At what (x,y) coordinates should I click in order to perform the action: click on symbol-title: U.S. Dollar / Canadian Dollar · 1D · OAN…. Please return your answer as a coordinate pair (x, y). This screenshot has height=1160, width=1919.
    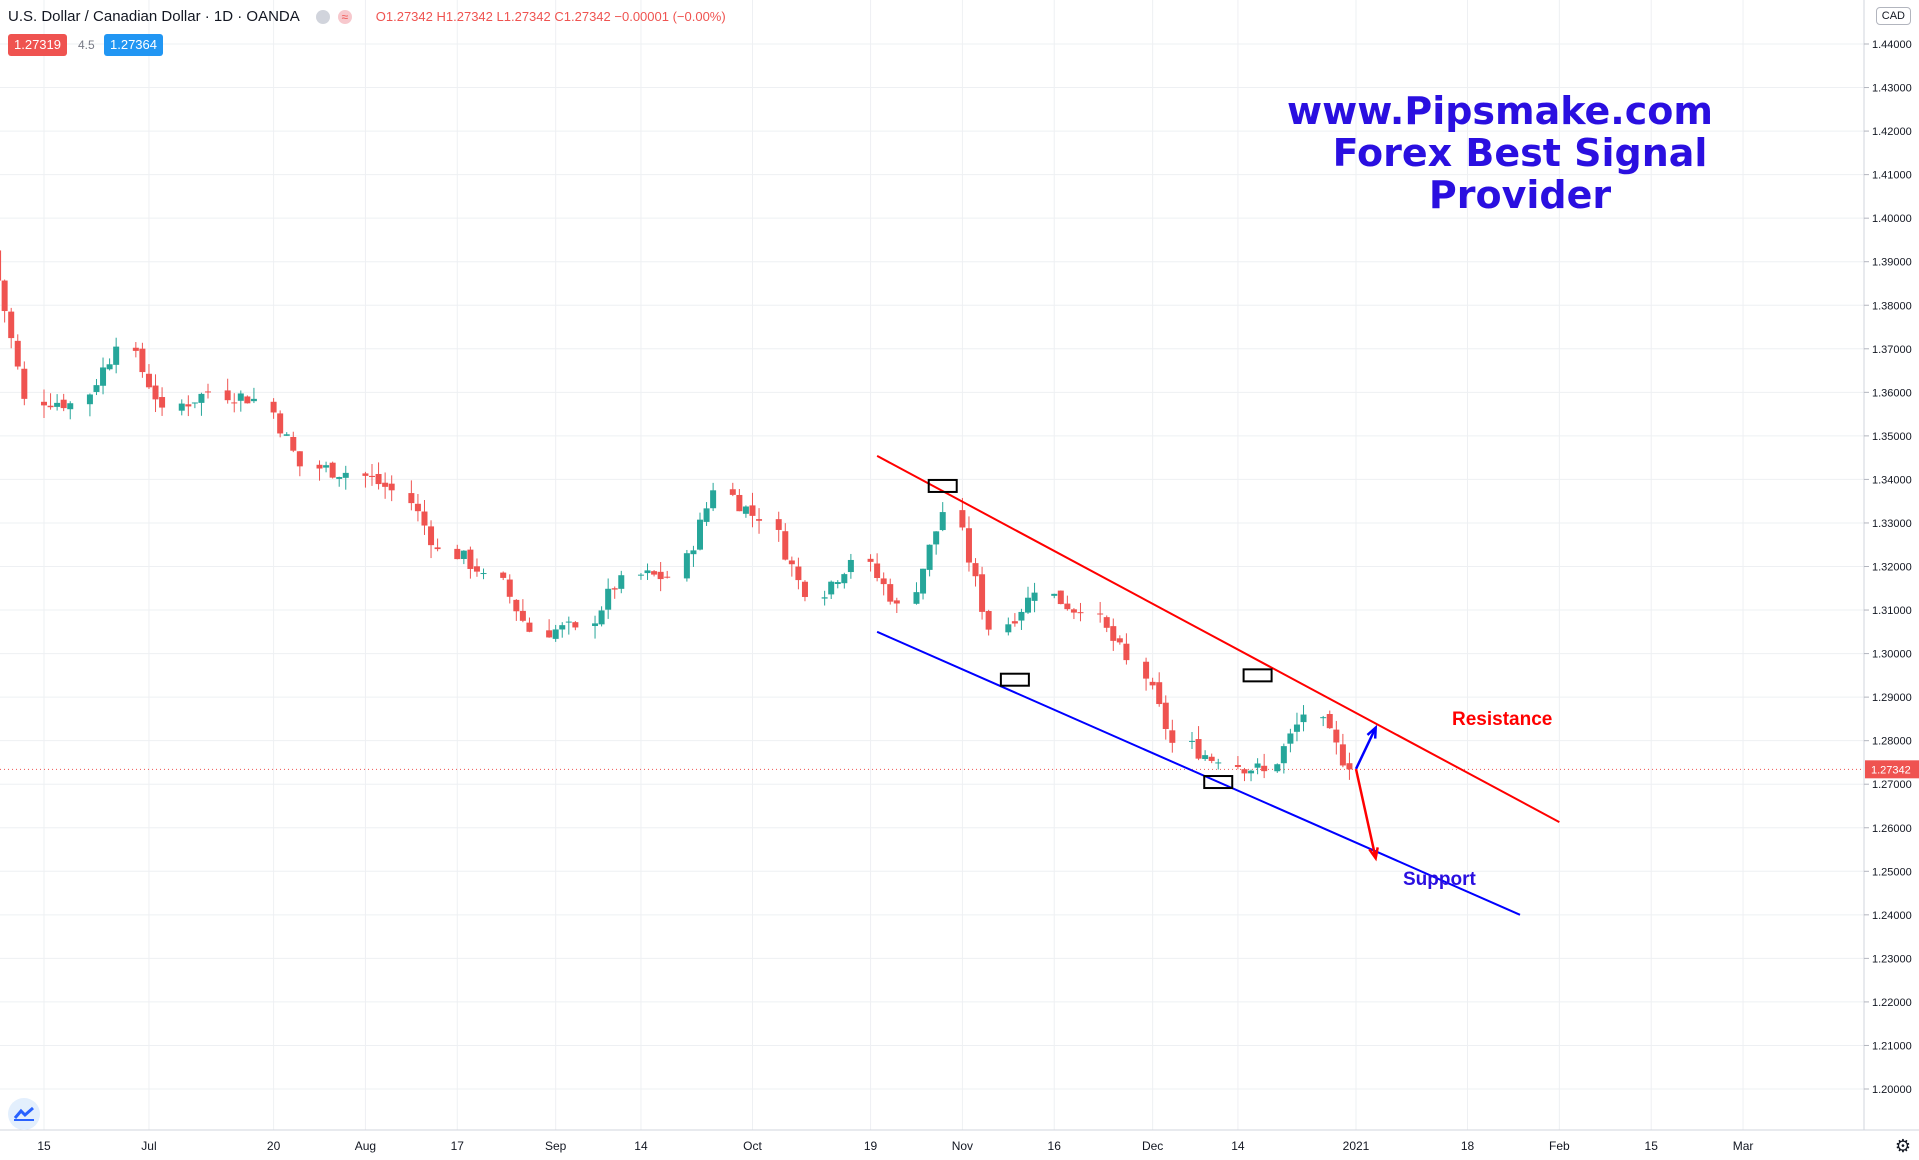
    Looking at the image, I should click on (154, 16).